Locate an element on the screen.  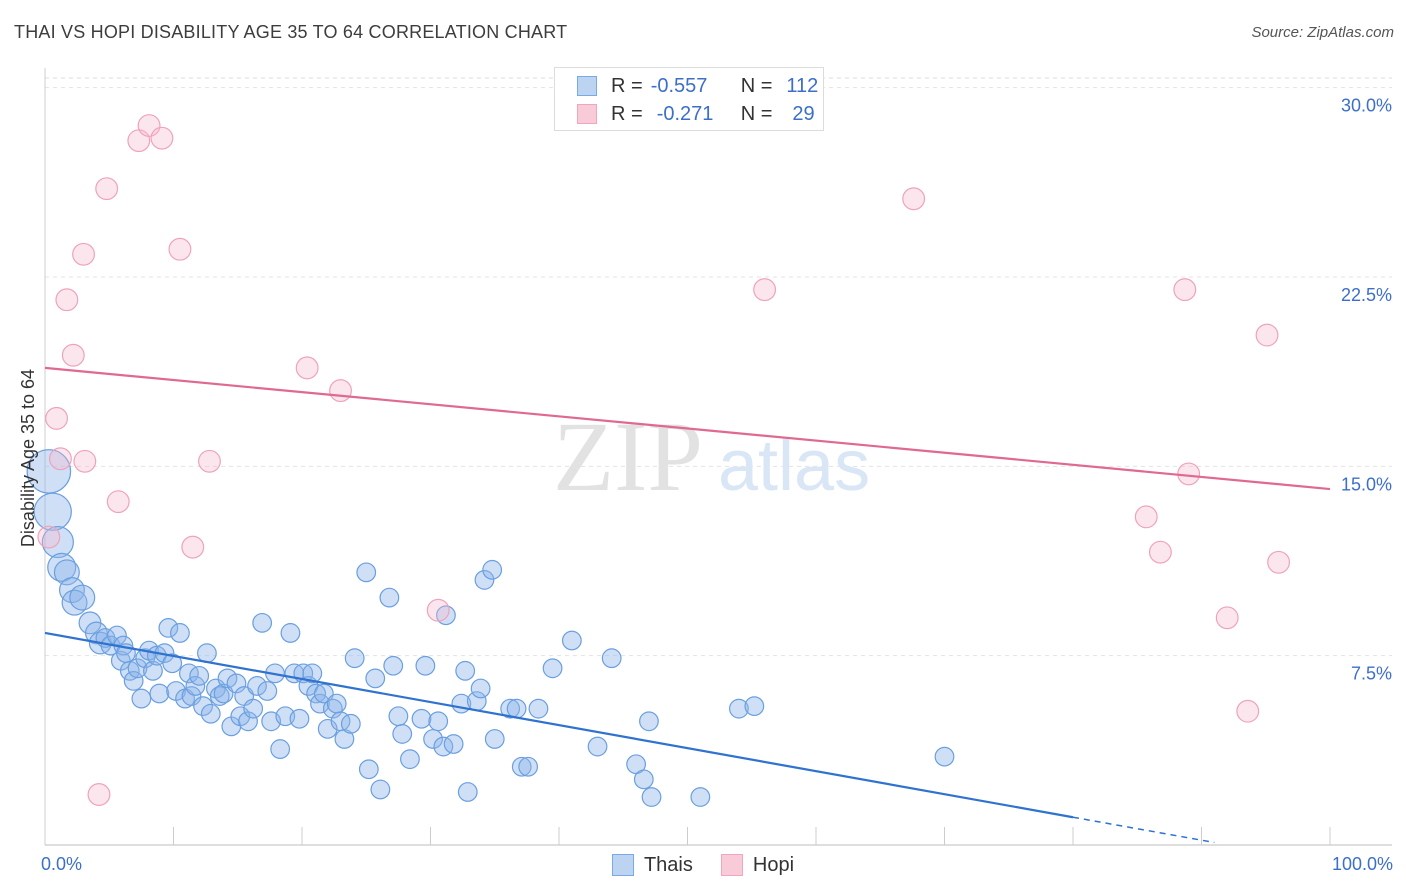
legend-thais-swatch is located at coordinates (622, 865).